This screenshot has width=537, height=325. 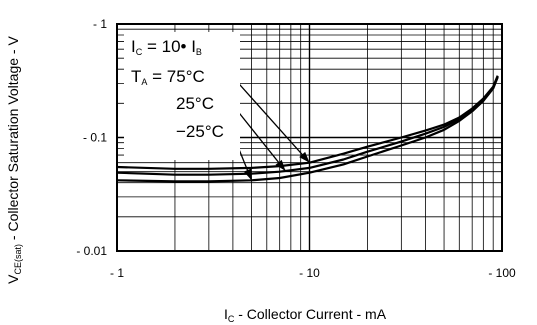 I want to click on y-tick-label: - 0.01, so click(x=91, y=251).